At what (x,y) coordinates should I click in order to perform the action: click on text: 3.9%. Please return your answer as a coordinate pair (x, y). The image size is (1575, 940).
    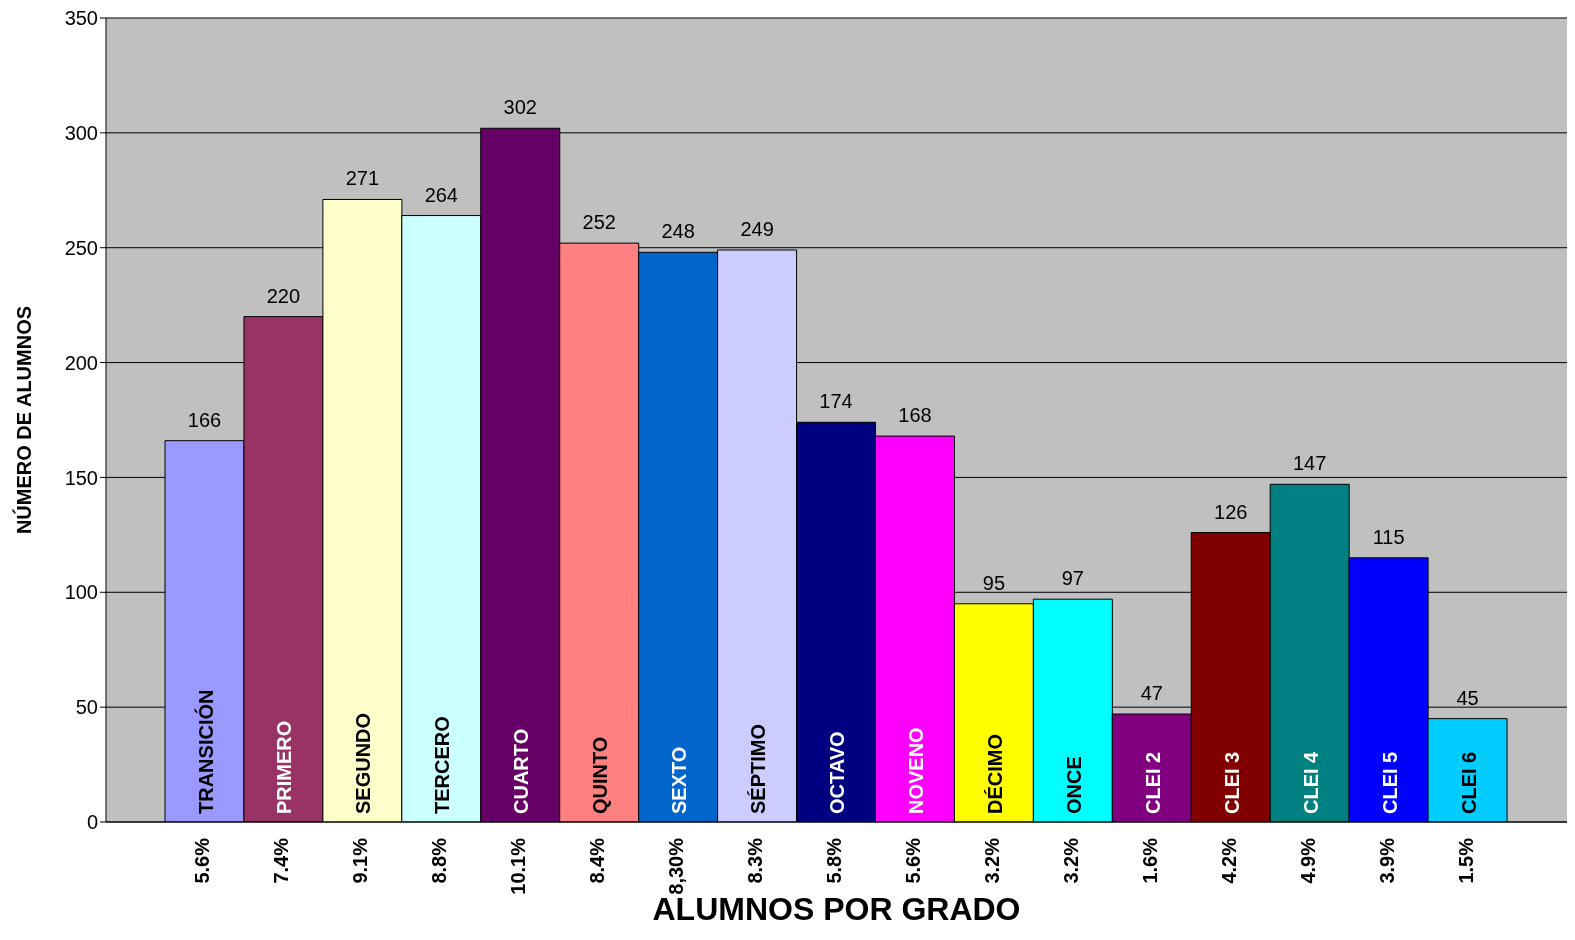
    Looking at the image, I should click on (1386, 860).